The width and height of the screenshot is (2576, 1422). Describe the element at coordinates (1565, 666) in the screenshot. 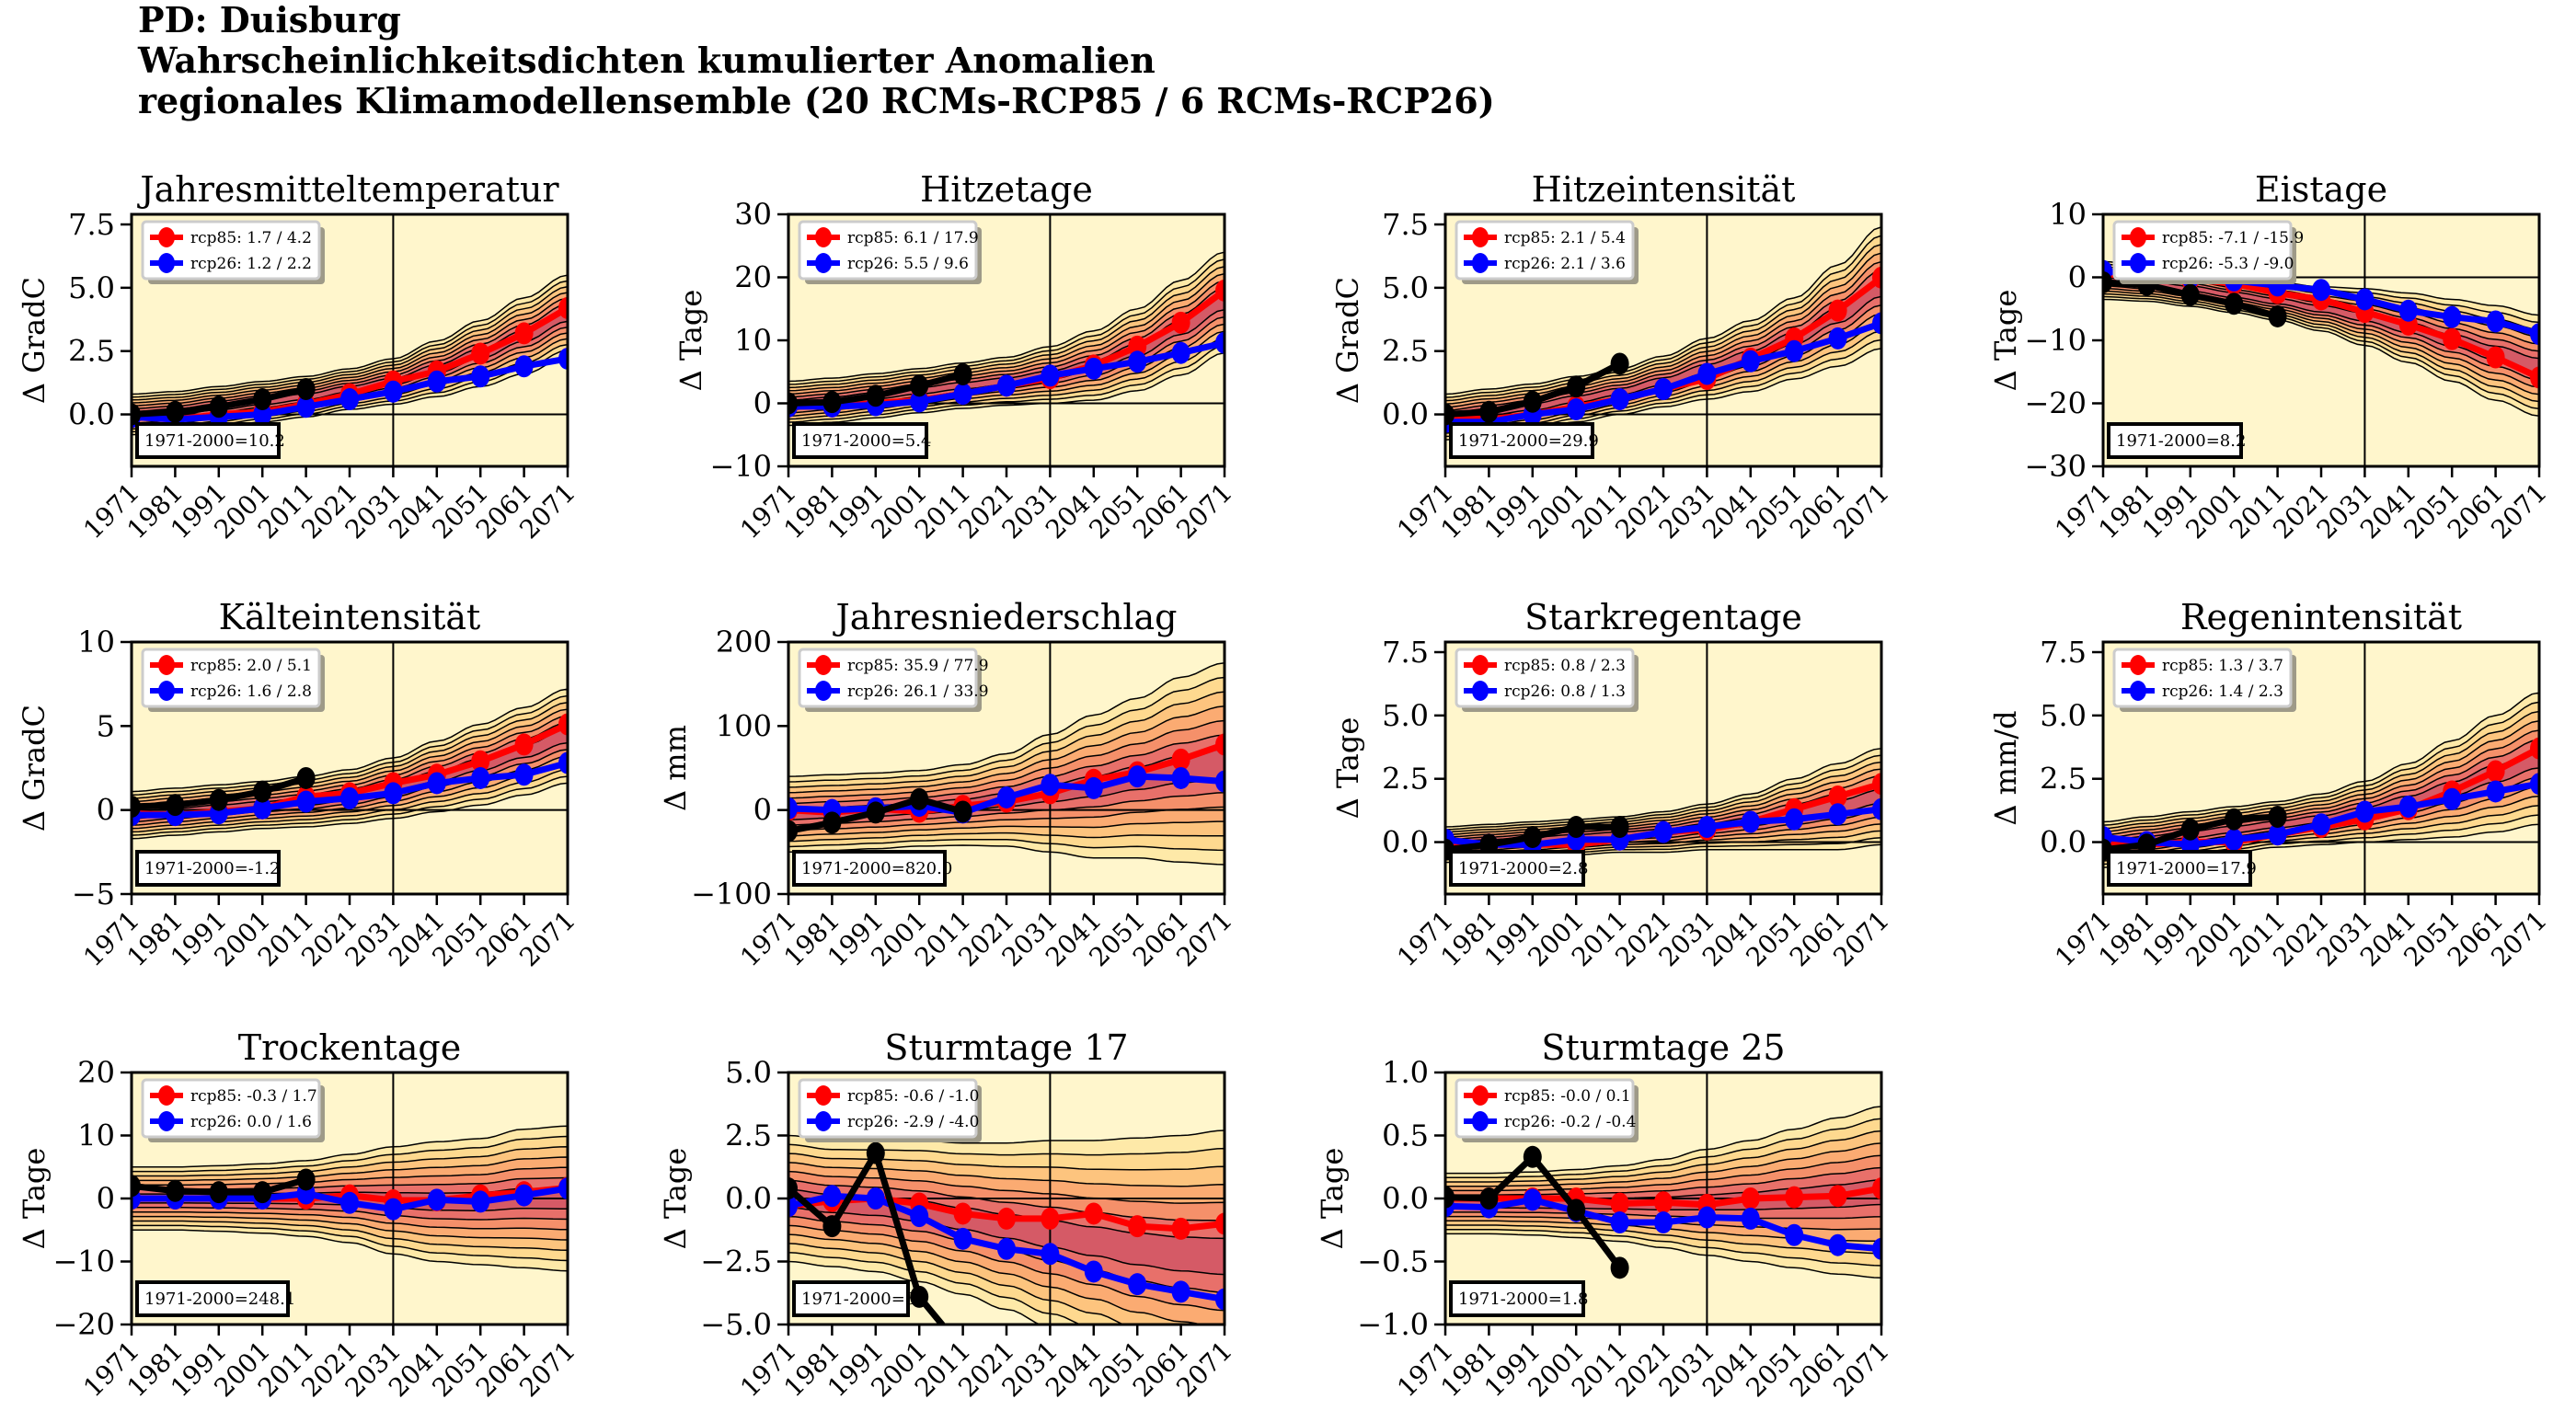

I see `legend-label-rcp85: rcp85: 0.8 / 2.3` at that location.